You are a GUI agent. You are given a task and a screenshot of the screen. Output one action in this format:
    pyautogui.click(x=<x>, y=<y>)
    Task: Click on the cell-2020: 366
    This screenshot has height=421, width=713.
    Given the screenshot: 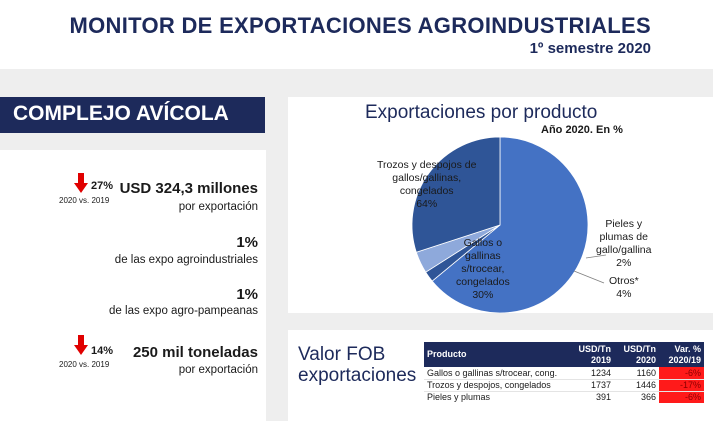 What is the action you would take?
    pyautogui.click(x=648, y=397)
    